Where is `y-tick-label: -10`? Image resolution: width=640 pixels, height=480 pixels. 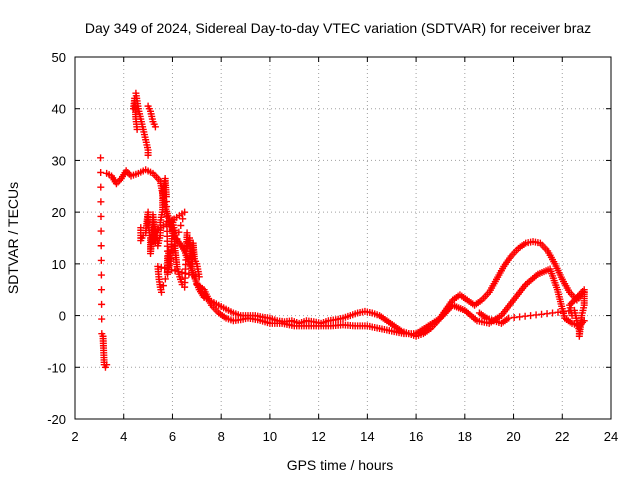 y-tick-label: -10 is located at coordinates (56, 367).